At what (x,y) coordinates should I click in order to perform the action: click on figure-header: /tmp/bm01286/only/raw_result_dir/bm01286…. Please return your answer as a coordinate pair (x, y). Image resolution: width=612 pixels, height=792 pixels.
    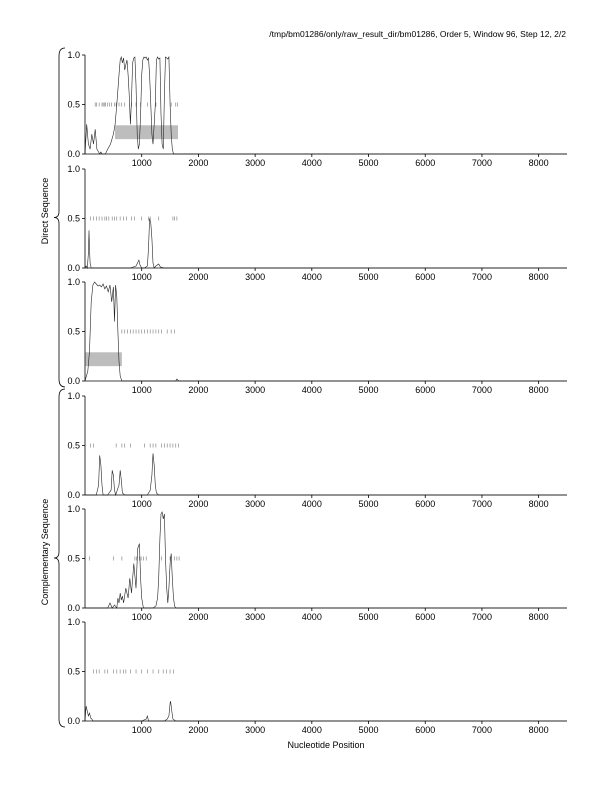
    Looking at the image, I should click on (417, 34).